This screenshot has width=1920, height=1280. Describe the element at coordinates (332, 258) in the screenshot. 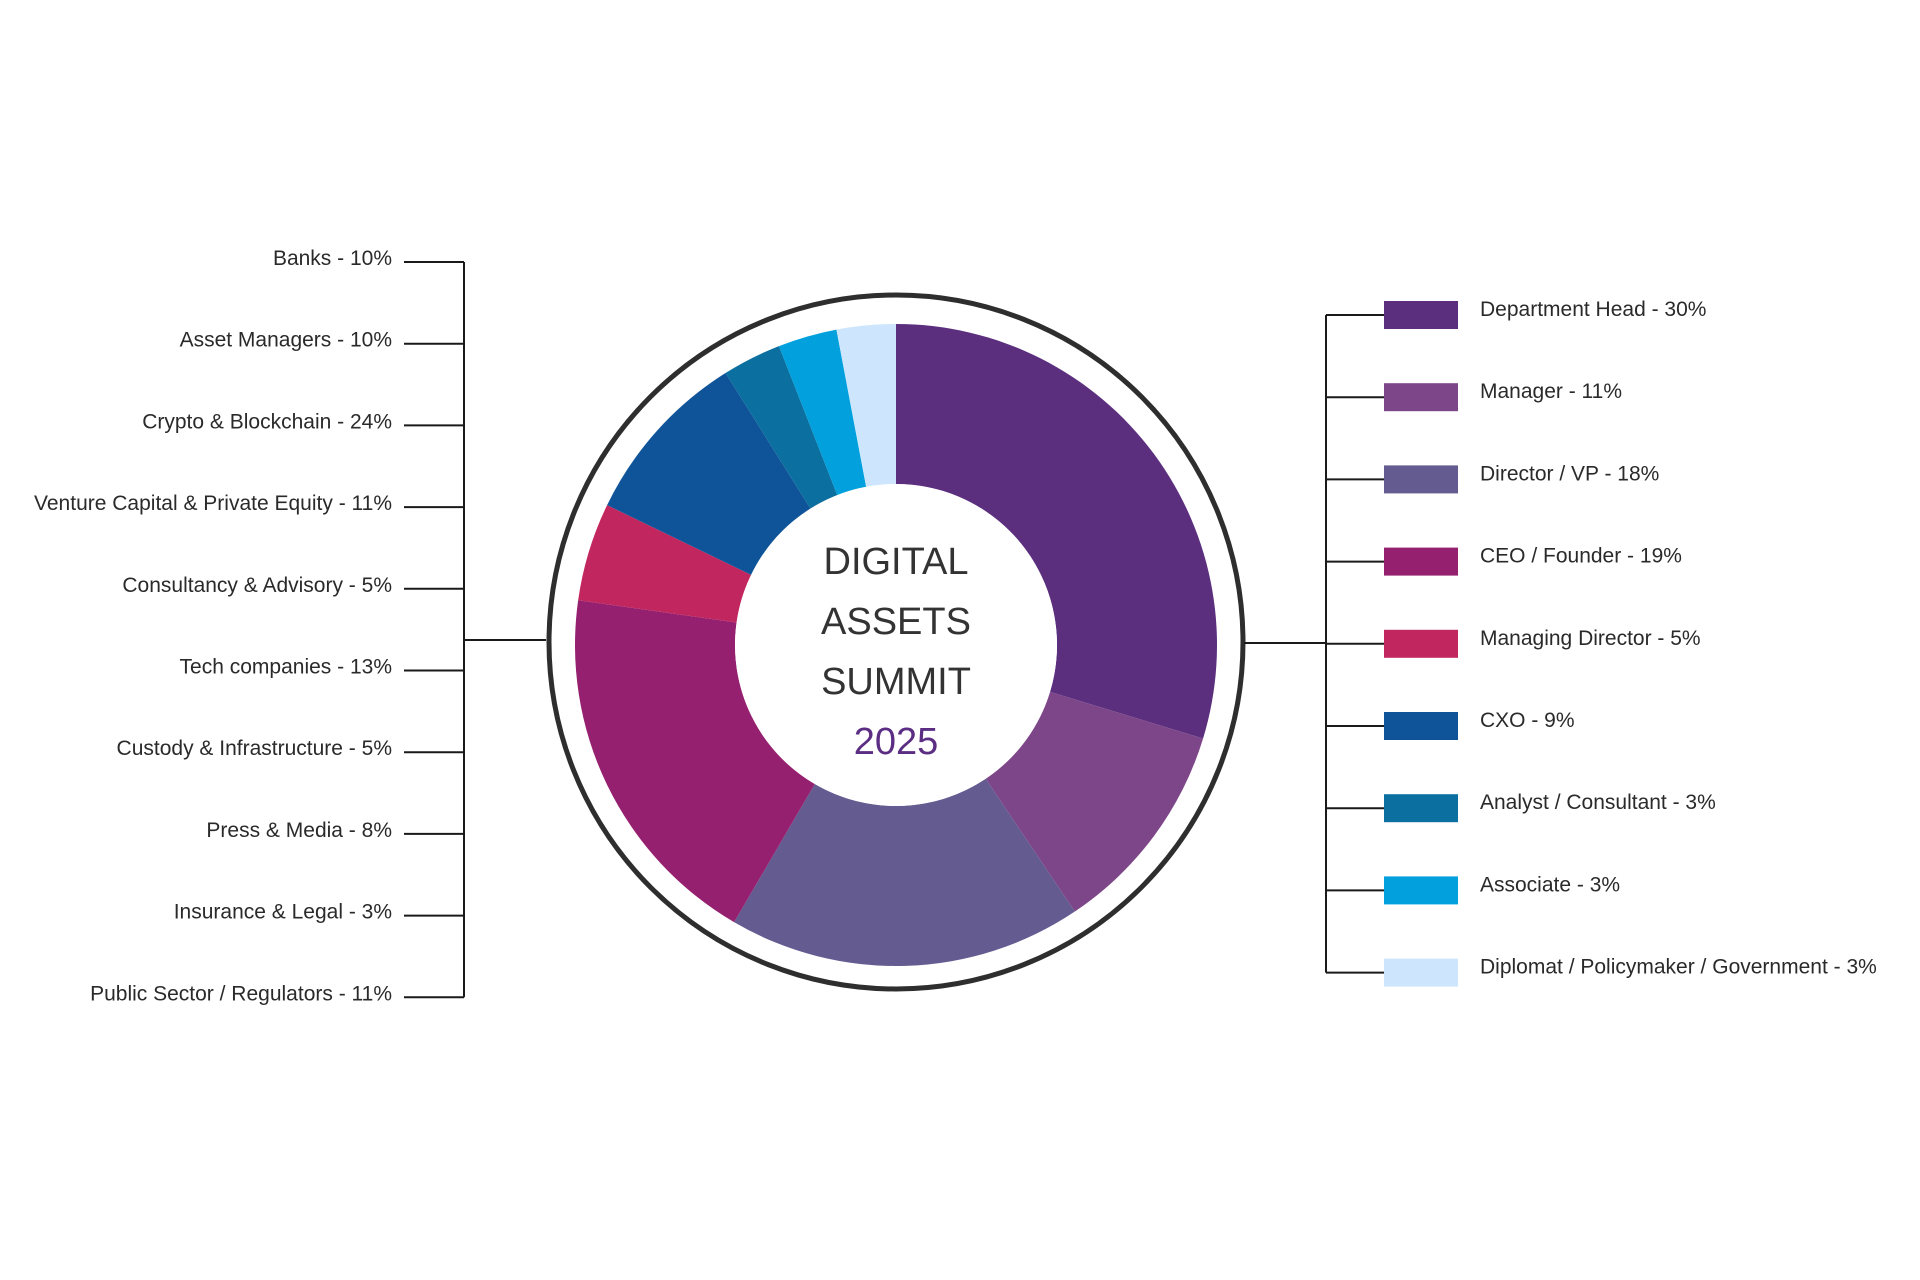

I see `sector-label-banks: Banks - 10%` at that location.